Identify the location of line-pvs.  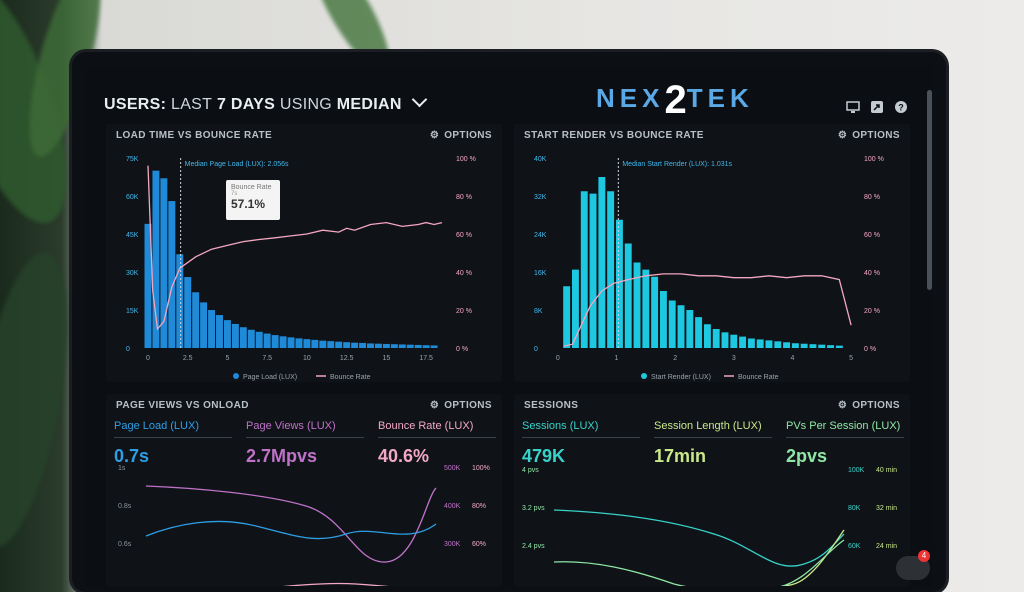
(699, 562).